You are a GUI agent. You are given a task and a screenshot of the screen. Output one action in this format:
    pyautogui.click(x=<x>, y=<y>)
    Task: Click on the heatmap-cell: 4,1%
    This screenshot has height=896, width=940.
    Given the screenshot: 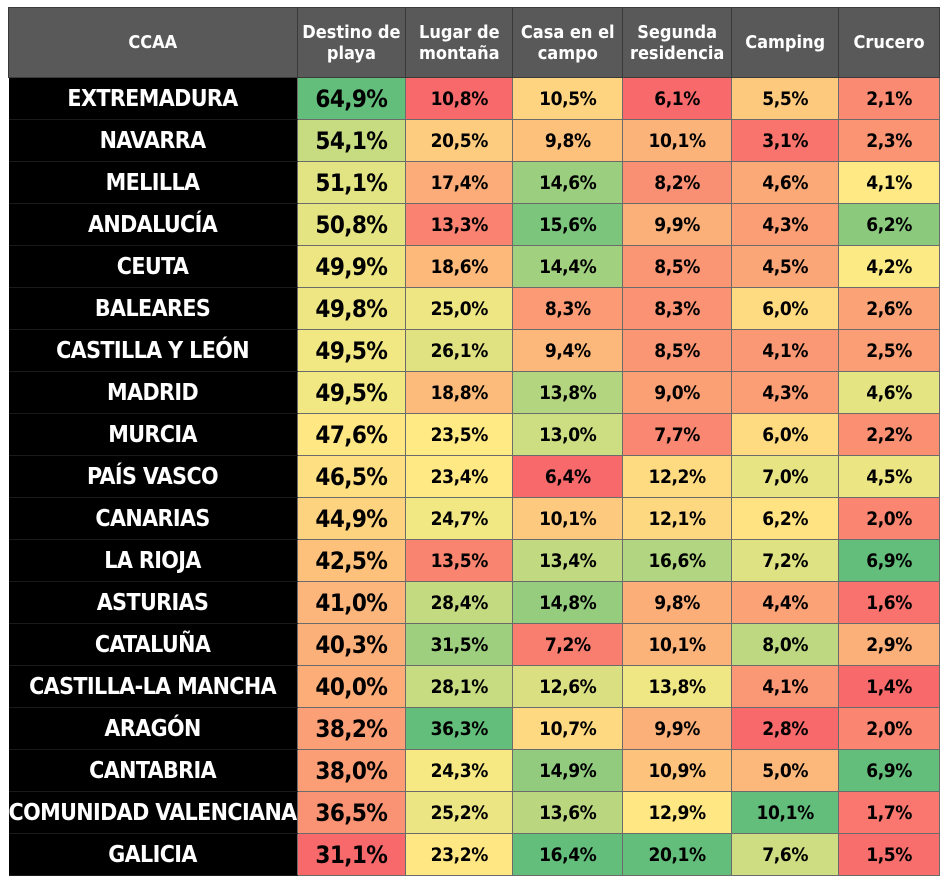 What is the action you would take?
    pyautogui.click(x=785, y=350)
    